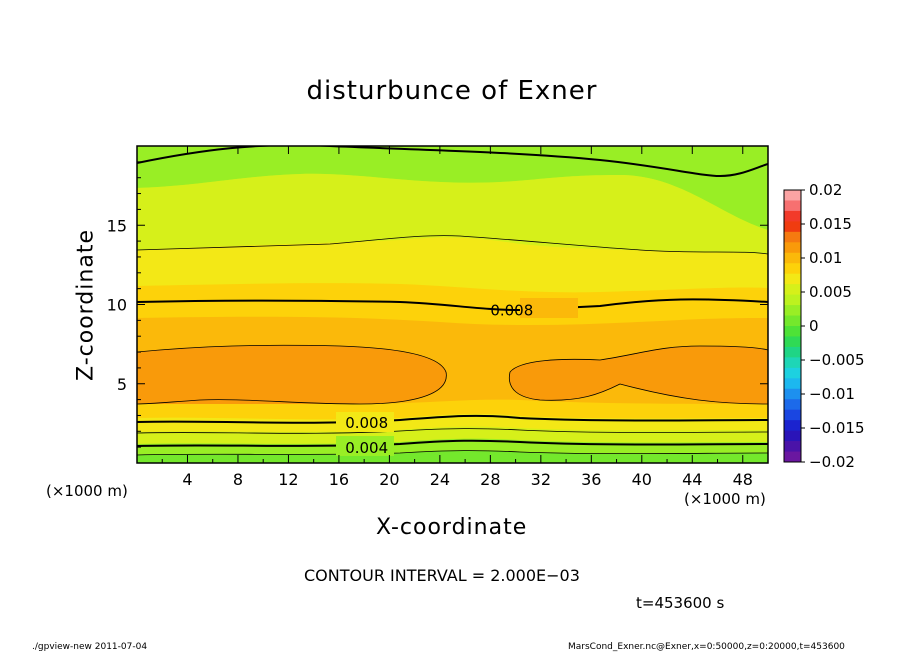 The height and width of the screenshot is (654, 904). I want to click on contour-label: 0.004, so click(366, 448).